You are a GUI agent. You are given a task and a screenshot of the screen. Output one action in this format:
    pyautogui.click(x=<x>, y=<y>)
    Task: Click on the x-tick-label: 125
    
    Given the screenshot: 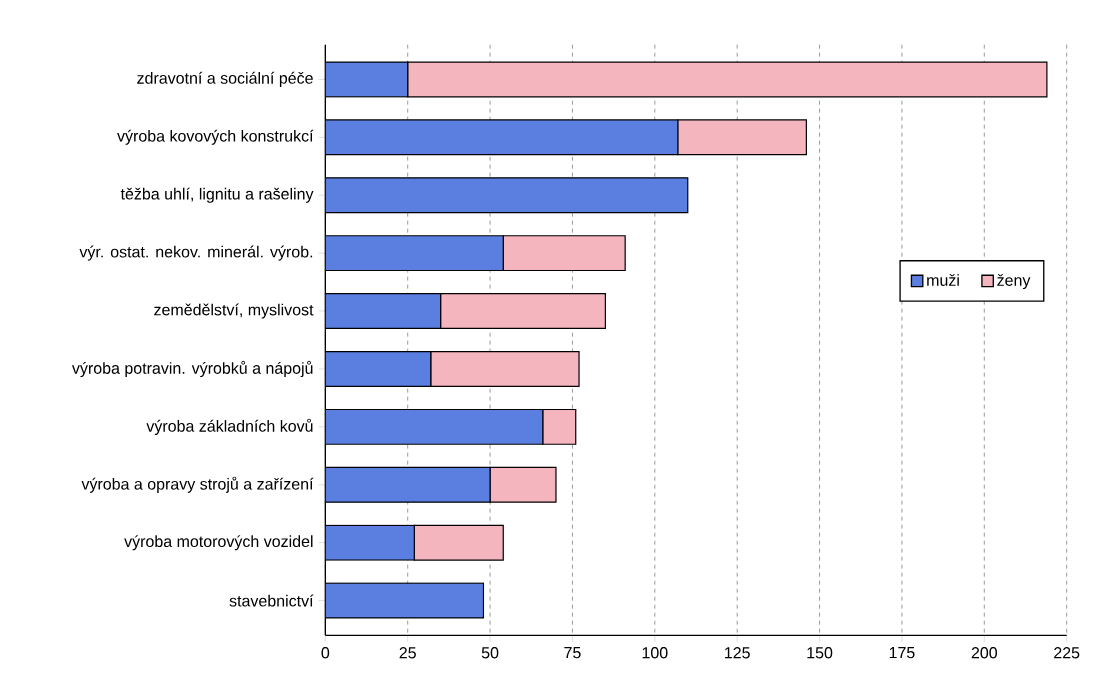 What is the action you would take?
    pyautogui.click(x=737, y=653)
    